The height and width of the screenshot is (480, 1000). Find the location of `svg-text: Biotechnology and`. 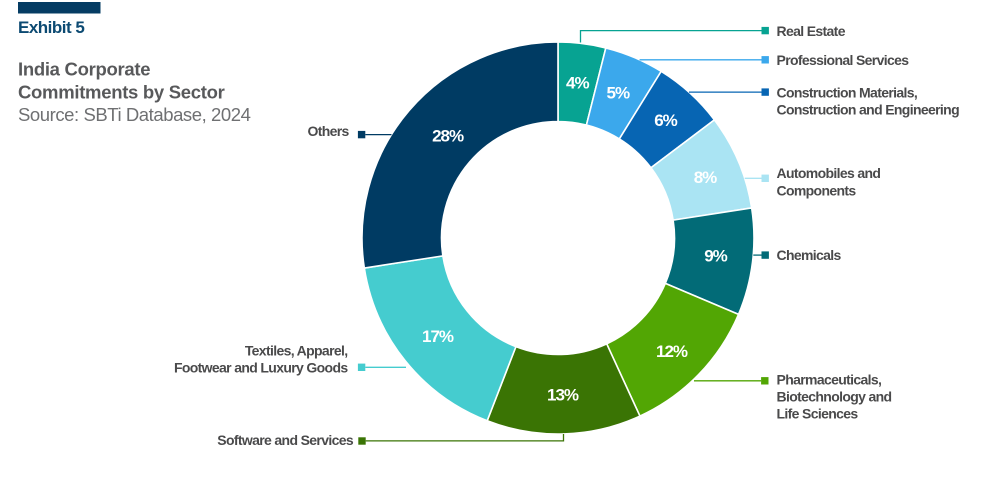

svg-text: Biotechnology and is located at coordinates (834, 396).